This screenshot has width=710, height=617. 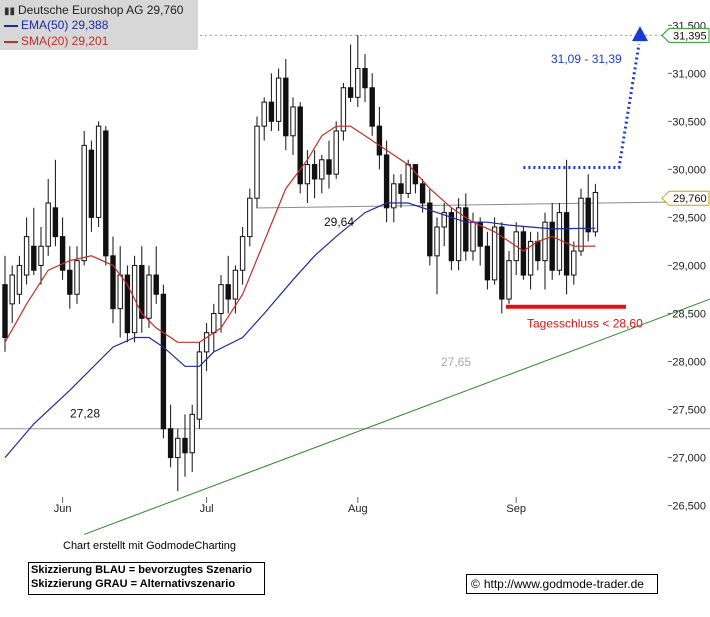 What do you see at coordinates (85, 414) in the screenshot?
I see `support-label: 27,28` at bounding box center [85, 414].